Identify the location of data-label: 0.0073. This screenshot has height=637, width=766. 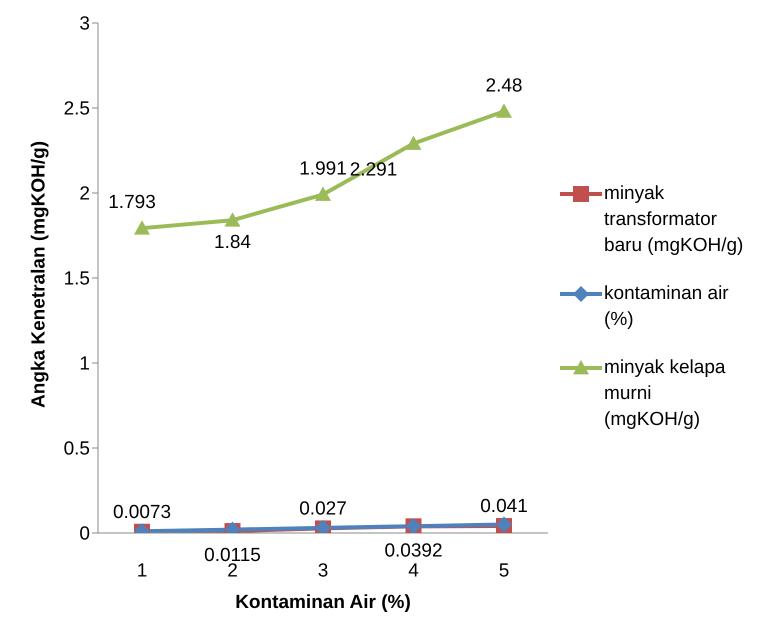
(142, 512).